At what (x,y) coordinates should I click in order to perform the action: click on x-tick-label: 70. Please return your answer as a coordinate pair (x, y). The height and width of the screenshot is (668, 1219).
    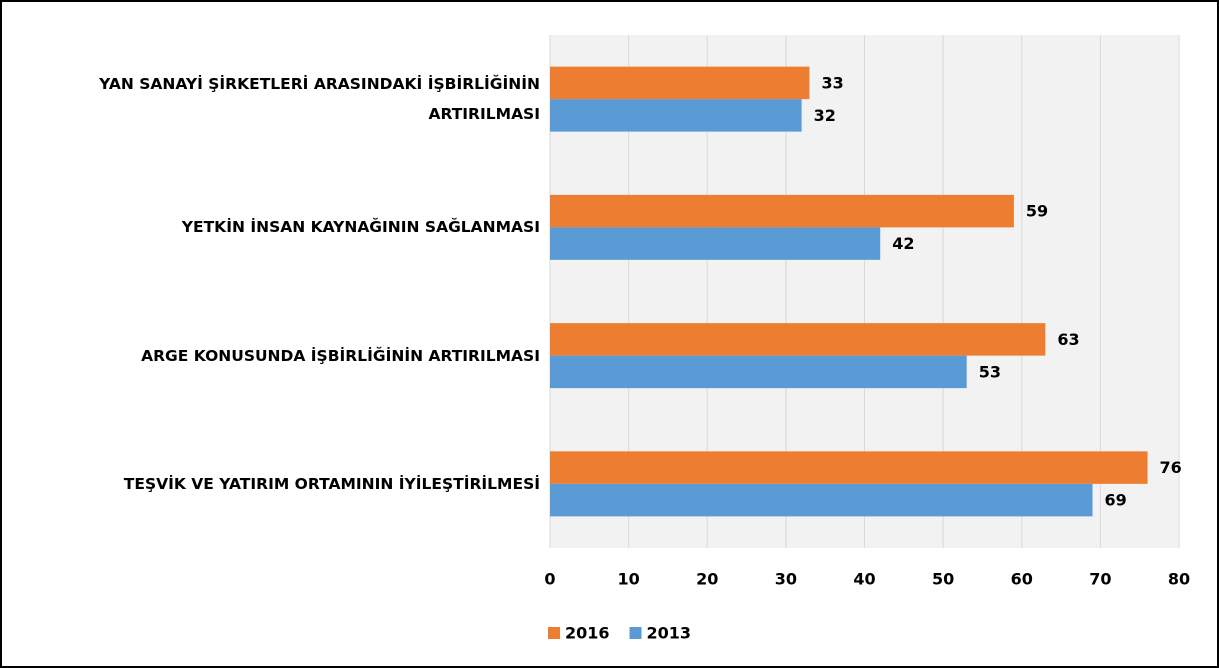
    Looking at the image, I should click on (1100, 579).